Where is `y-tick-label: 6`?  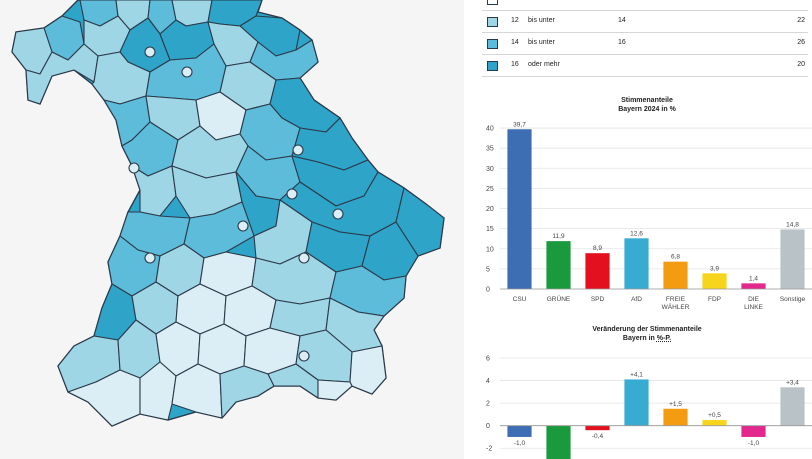 y-tick-label: 6 is located at coordinates (488, 359).